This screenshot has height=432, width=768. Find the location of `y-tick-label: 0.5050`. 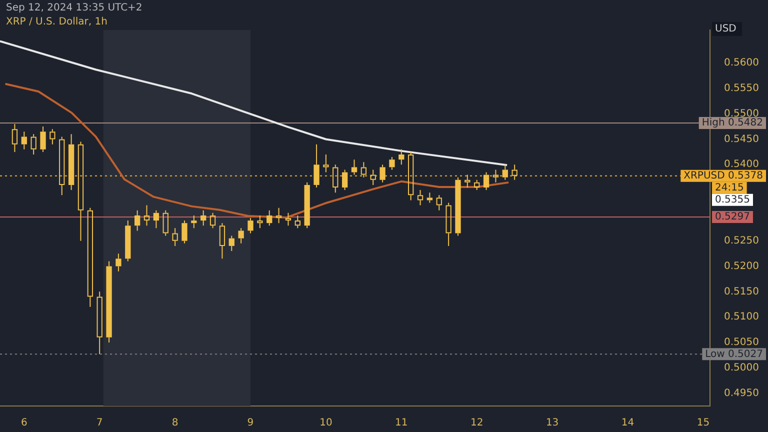

y-tick-label: 0.5050 is located at coordinates (741, 342).